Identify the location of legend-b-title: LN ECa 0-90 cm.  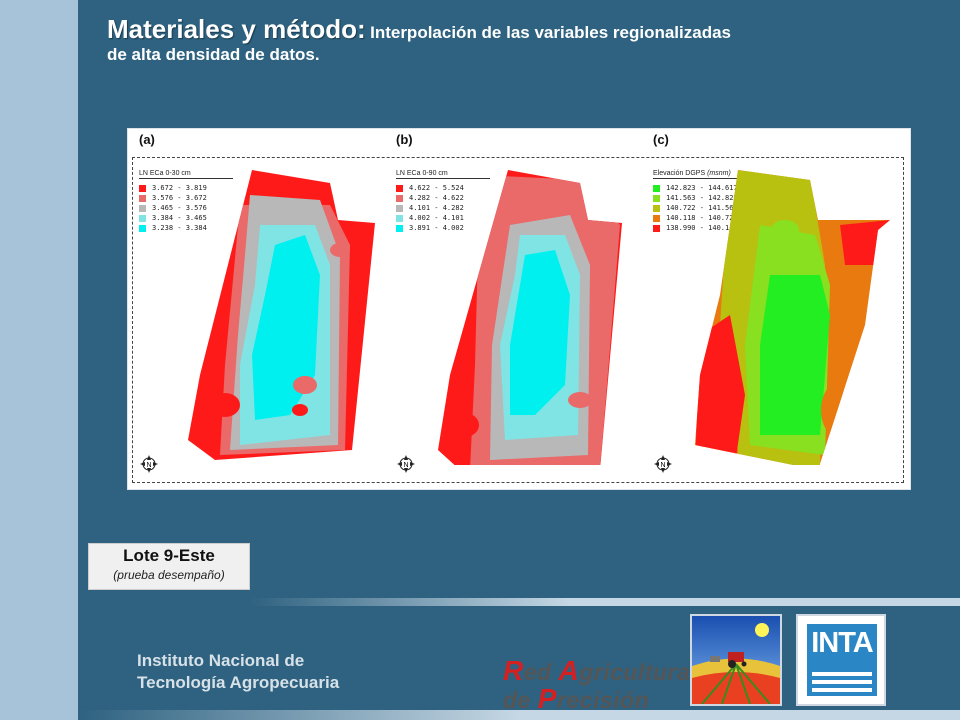
(443, 174).